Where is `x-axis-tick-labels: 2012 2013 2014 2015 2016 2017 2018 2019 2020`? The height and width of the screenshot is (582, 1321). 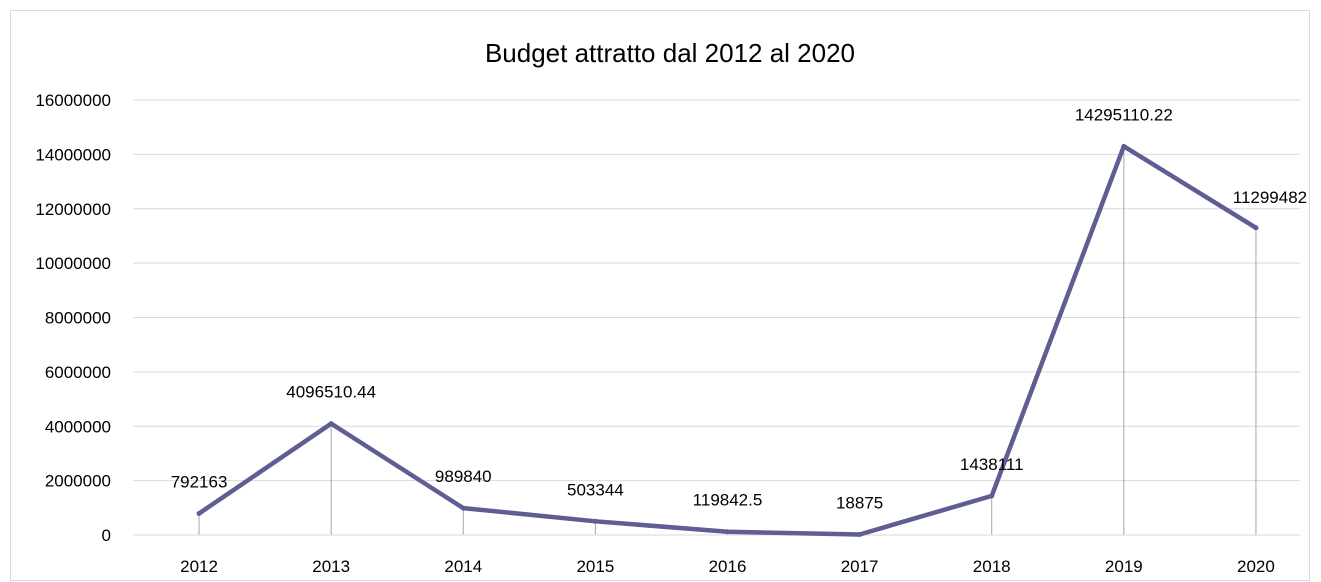
x-axis-tick-labels: 2012 2013 2014 2015 2016 2017 2018 2019 2020 is located at coordinates (727, 566).